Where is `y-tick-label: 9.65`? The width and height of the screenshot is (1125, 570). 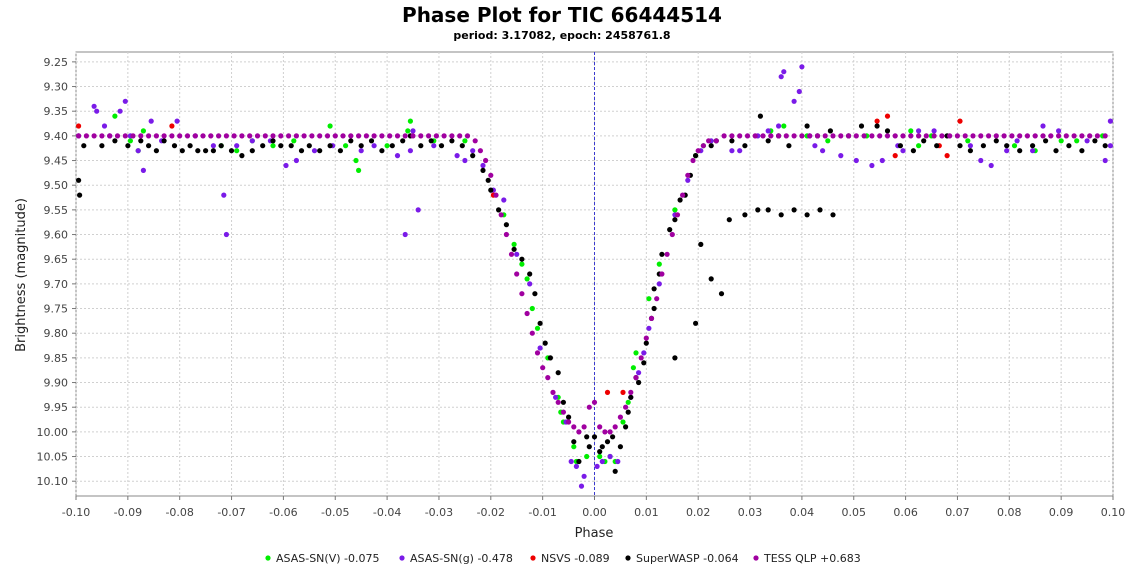 y-tick-label: 9.65 is located at coordinates (56, 259).